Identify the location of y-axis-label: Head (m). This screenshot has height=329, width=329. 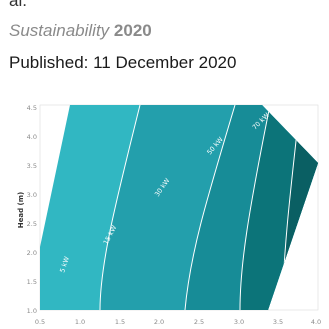
(21, 210).